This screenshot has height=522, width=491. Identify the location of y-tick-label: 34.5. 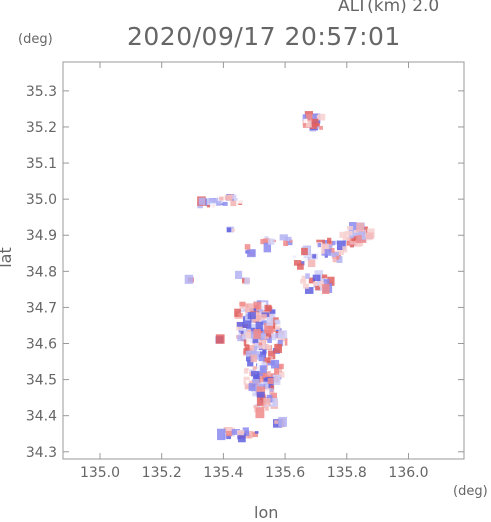
(41, 381).